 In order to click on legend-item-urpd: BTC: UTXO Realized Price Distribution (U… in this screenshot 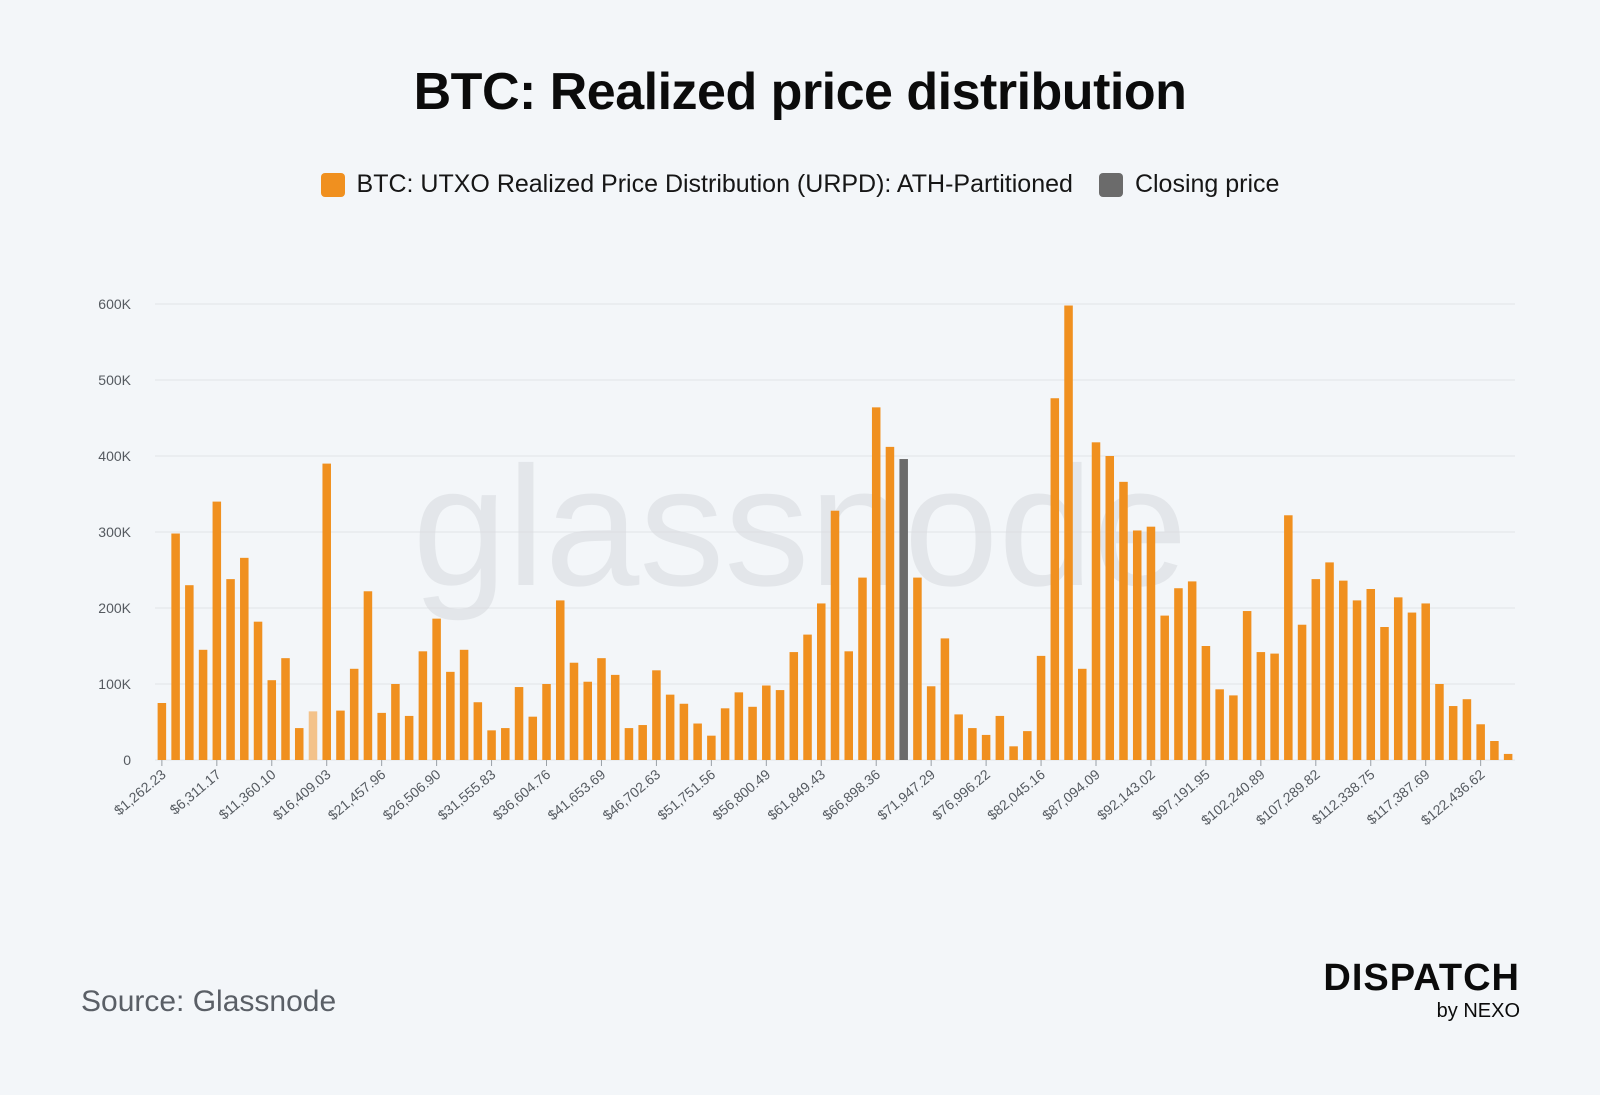, I will do `click(696, 184)`.